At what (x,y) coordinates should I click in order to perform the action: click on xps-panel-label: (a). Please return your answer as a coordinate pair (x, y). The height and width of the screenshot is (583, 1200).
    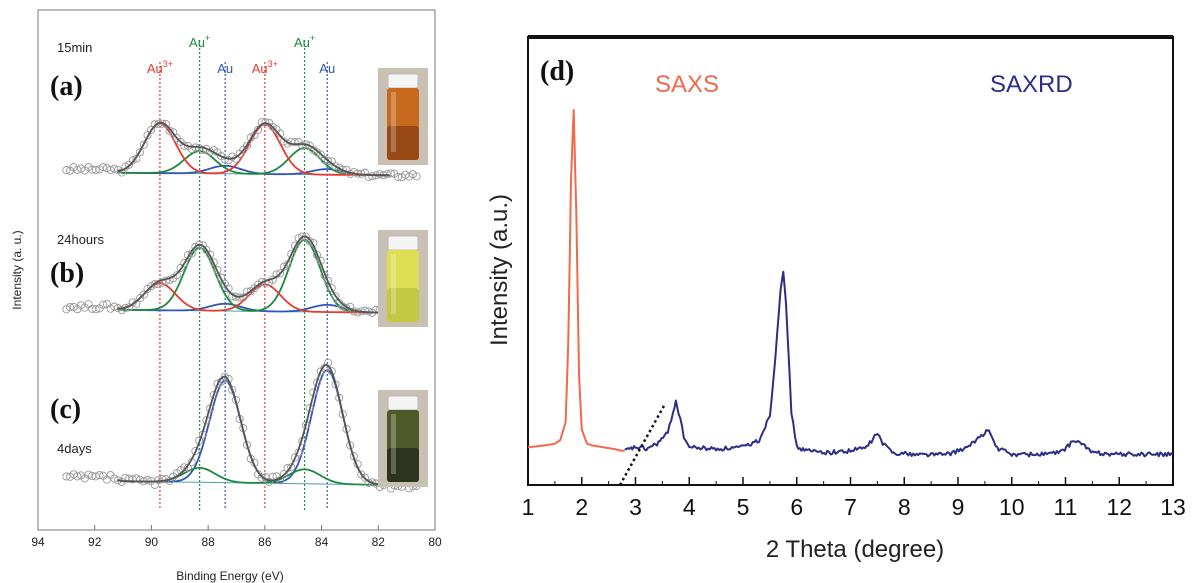
    Looking at the image, I should click on (66, 86).